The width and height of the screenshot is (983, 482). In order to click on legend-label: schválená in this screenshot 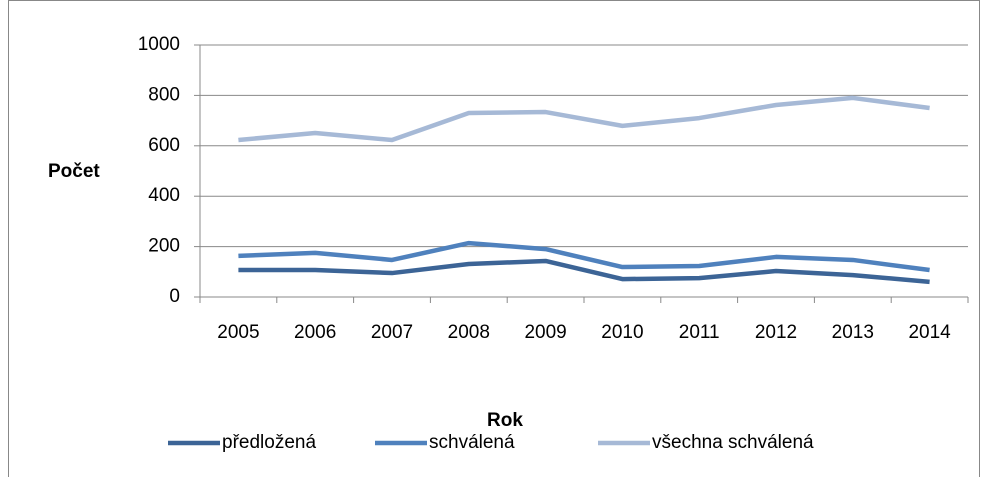, I will do `click(472, 442)`.